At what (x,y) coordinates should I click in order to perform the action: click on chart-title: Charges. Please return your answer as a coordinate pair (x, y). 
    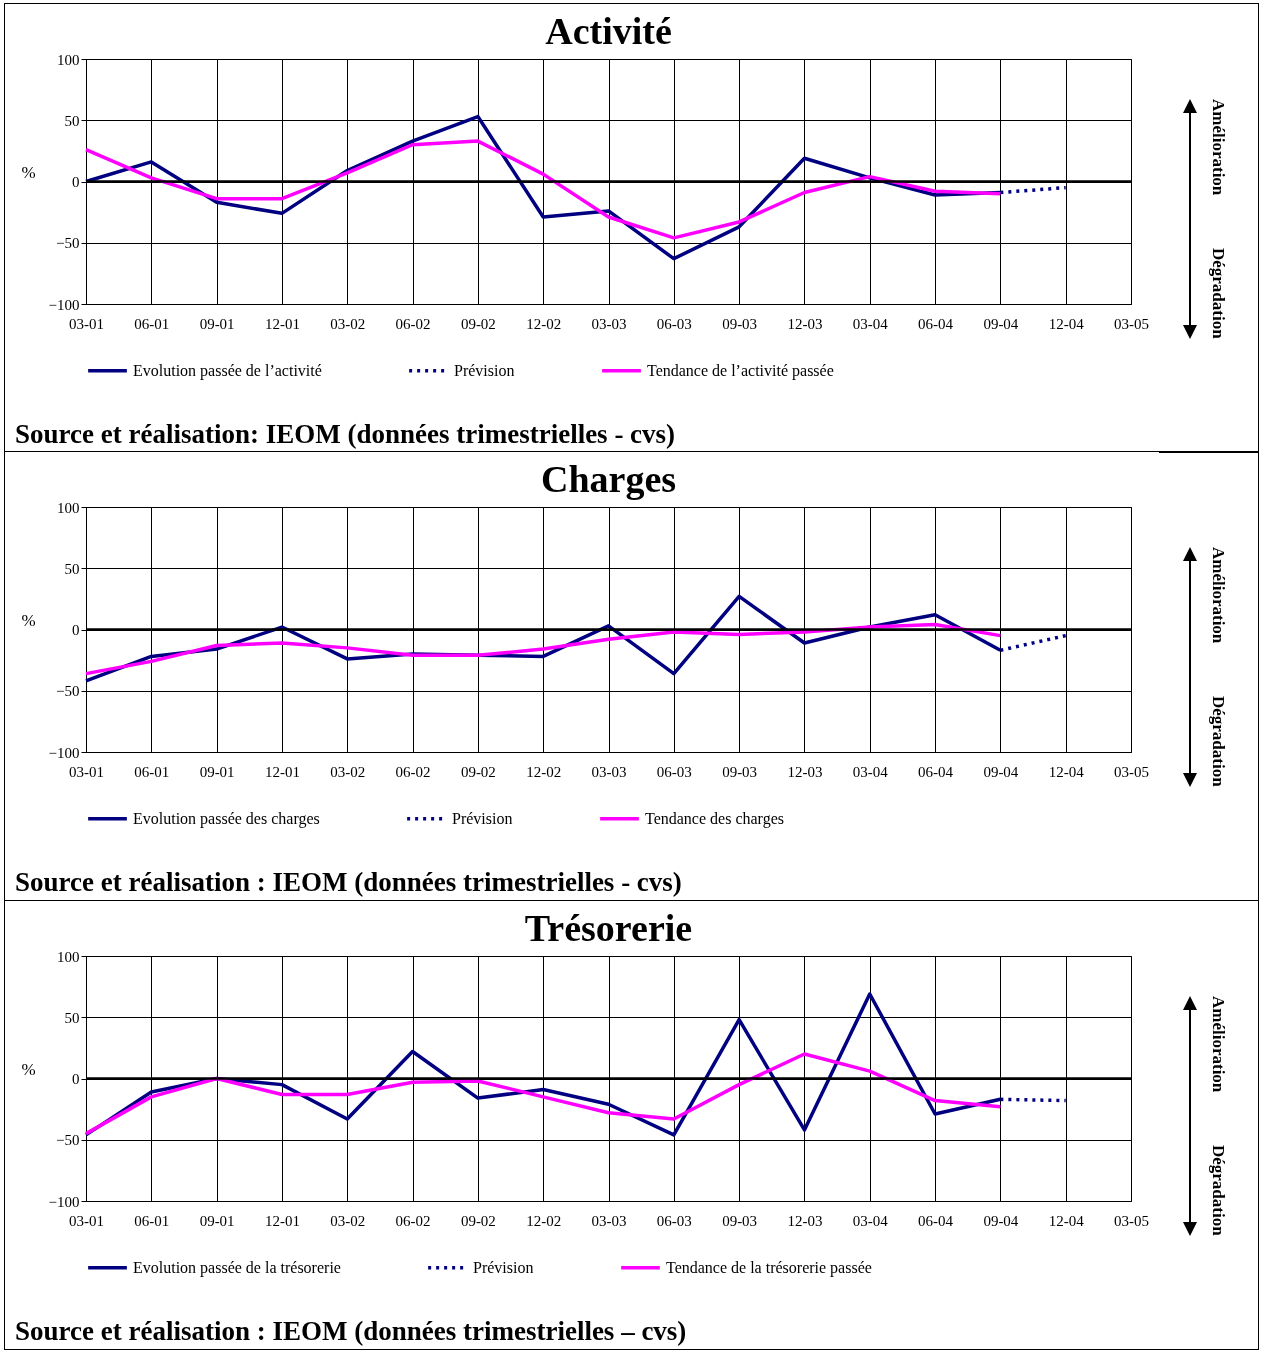
    Looking at the image, I should click on (608, 479).